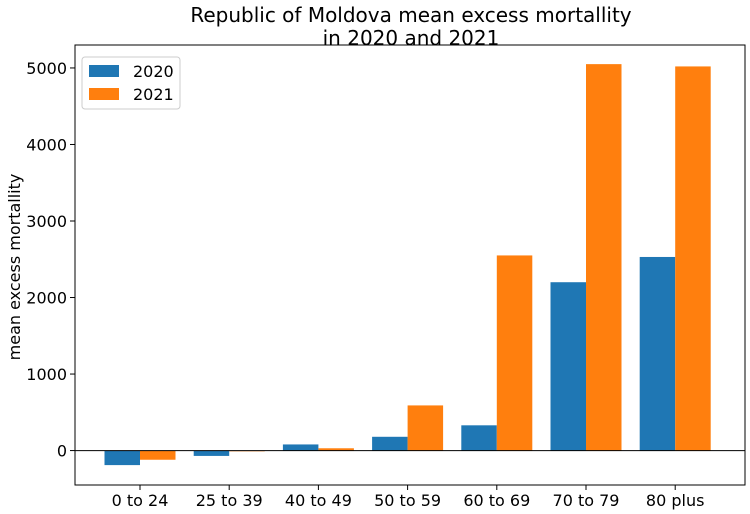 This screenshot has width=750, height=514. What do you see at coordinates (496, 500) in the screenshot?
I see `x-tick-label-60-to-69: 60 to 69` at bounding box center [496, 500].